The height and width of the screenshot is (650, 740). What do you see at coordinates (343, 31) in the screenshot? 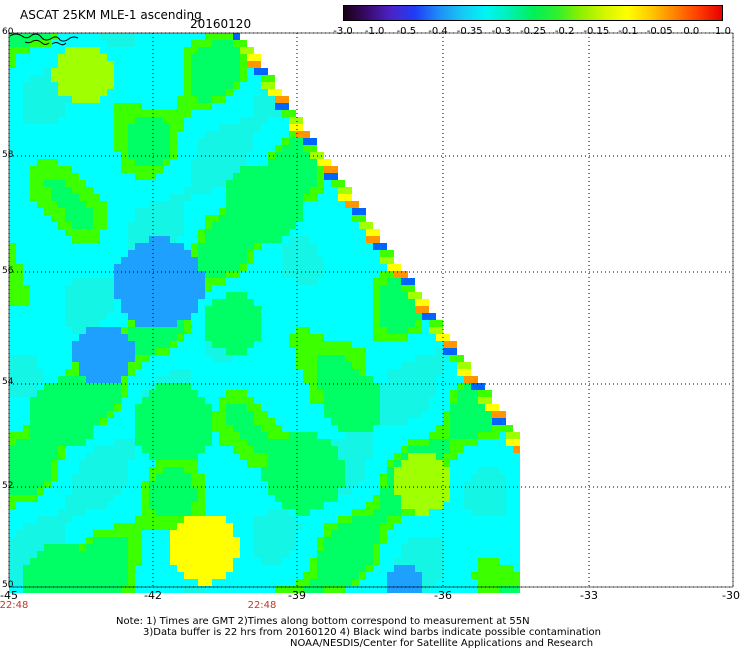
I see `color-scale-tick: -3.0` at bounding box center [343, 31].